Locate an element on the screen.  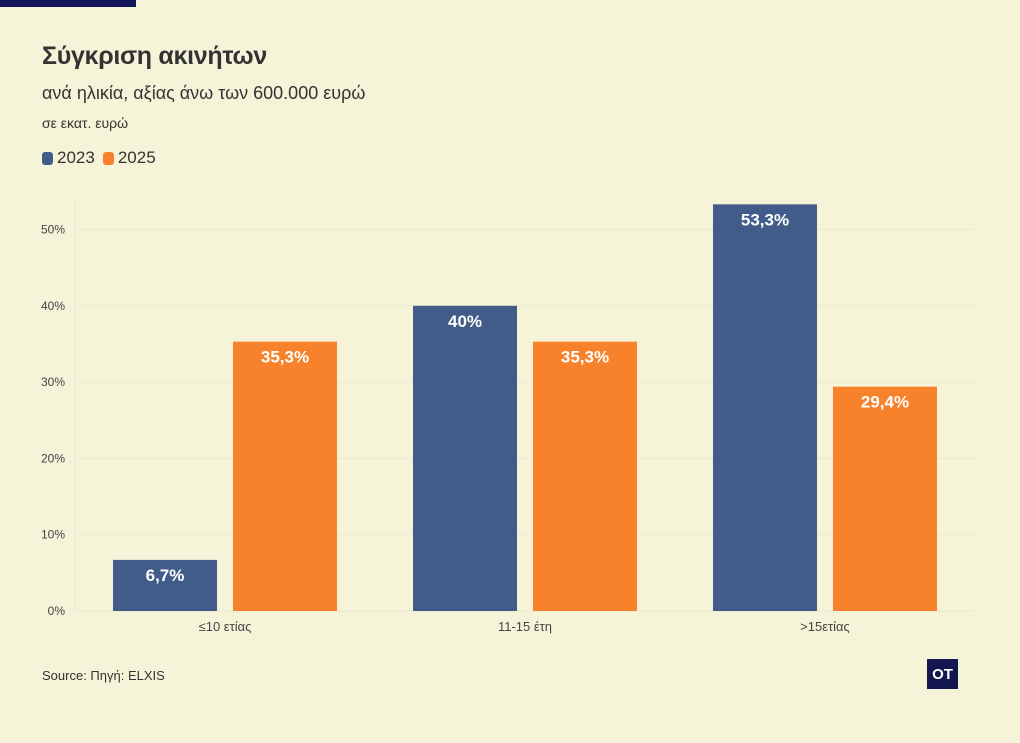
bar-value-label: 40% is located at coordinates (465, 321).